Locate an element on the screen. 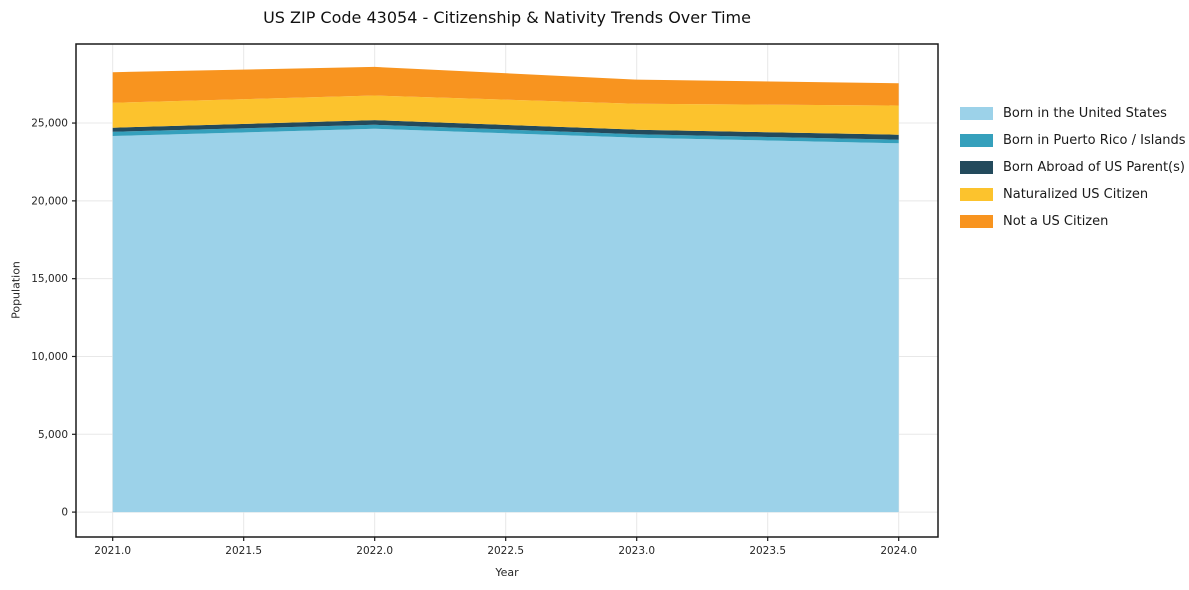 This screenshot has height=590, width=1189. legend-label: Naturalized US Citizen is located at coordinates (1076, 194).